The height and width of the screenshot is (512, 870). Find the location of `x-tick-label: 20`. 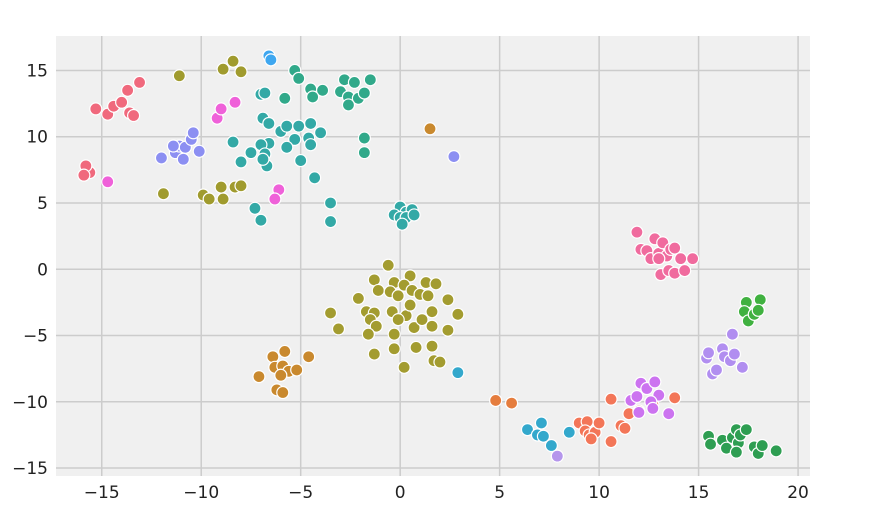

x-tick-label: 20 is located at coordinates (798, 493).